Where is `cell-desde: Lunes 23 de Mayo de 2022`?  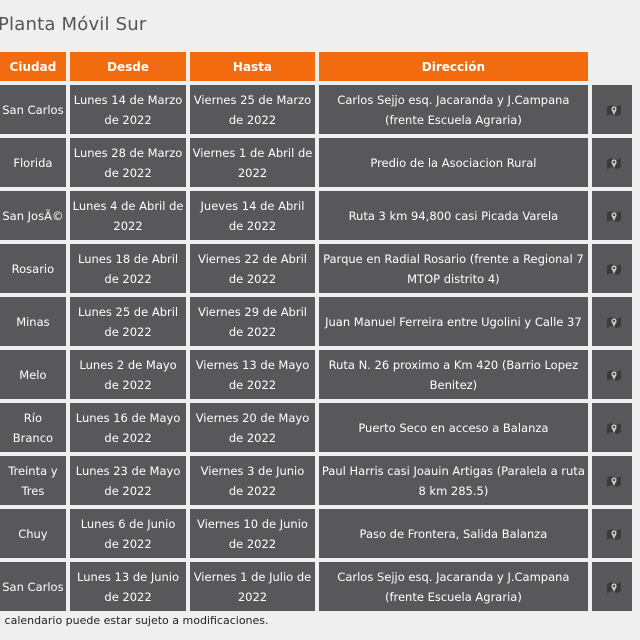
cell-desde: Lunes 23 de Mayo de 2022 is located at coordinates (128, 480).